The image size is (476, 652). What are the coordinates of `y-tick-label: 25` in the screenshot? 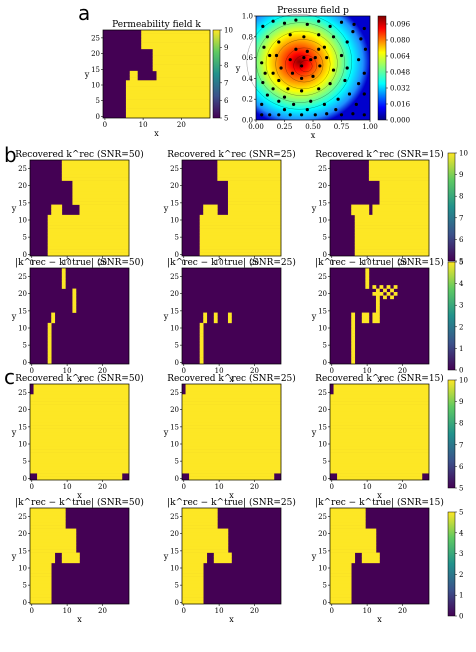 It's located at (322, 393).